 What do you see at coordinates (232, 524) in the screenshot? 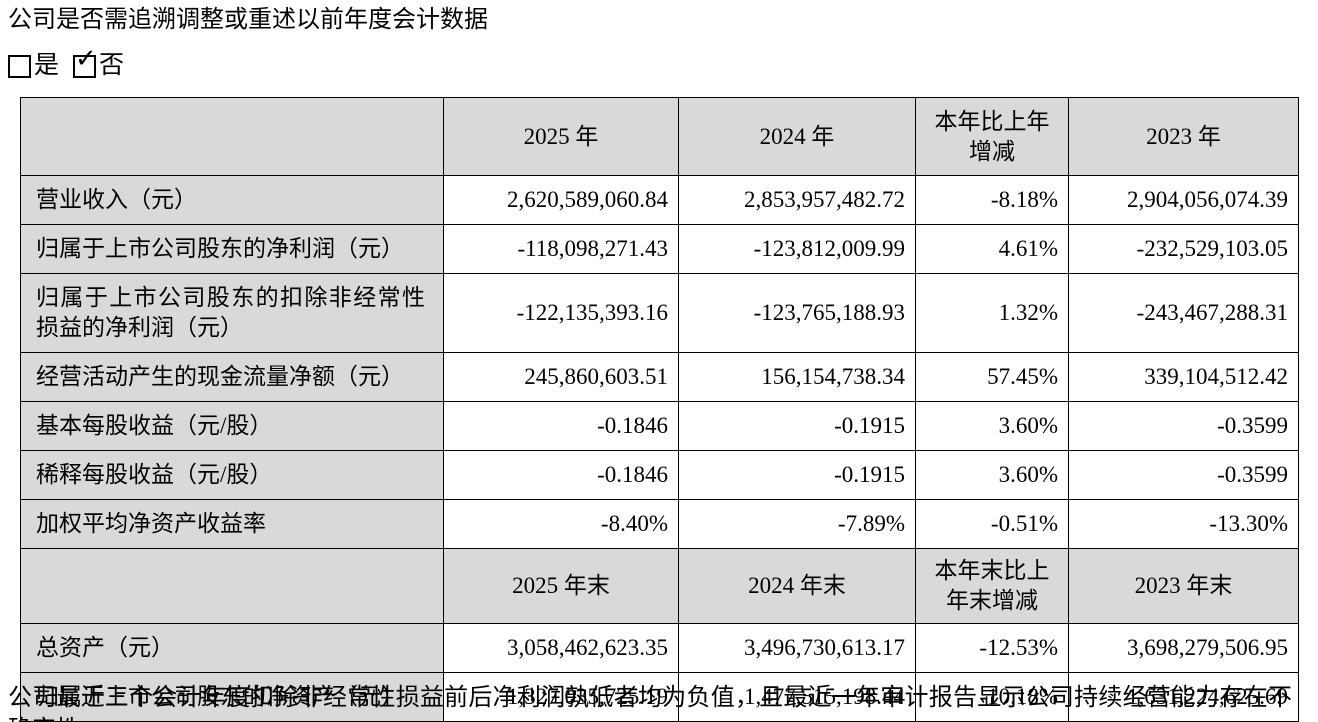
I see `row-label: 加权平均净资产收益率` at bounding box center [232, 524].